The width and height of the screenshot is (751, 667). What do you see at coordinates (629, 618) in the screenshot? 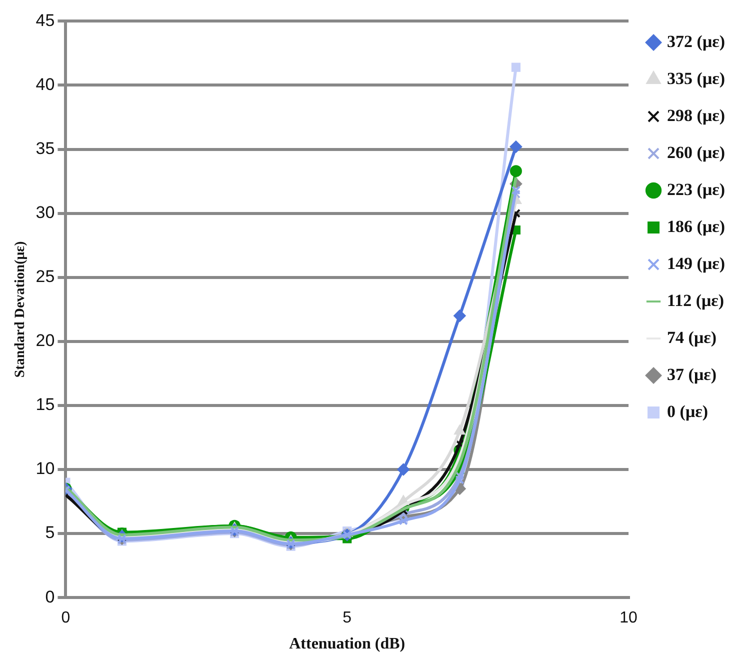
I see `x-tick-label: 10` at bounding box center [629, 618].